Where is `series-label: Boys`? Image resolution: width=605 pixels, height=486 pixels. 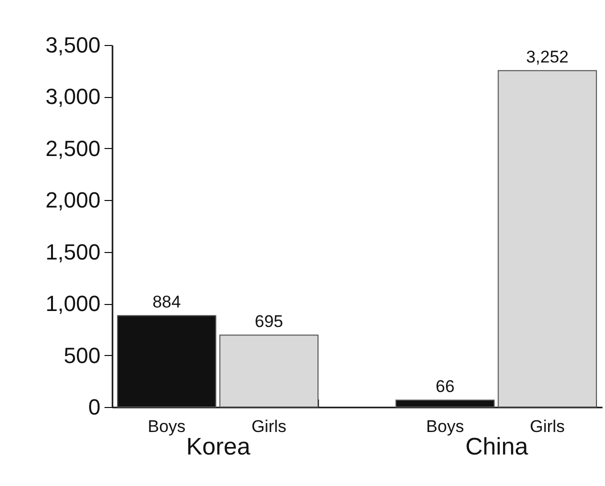 series-label: Boys is located at coordinates (167, 426).